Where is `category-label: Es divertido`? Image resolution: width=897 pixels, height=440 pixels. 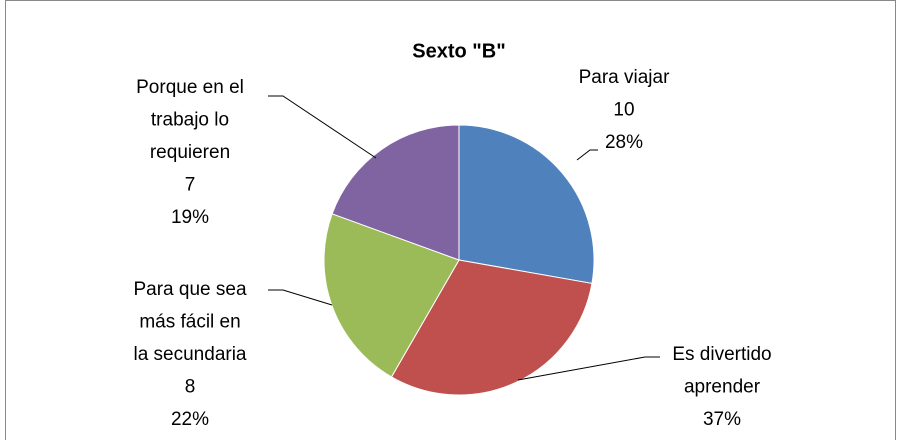
category-label: Es divertido is located at coordinates (721, 354).